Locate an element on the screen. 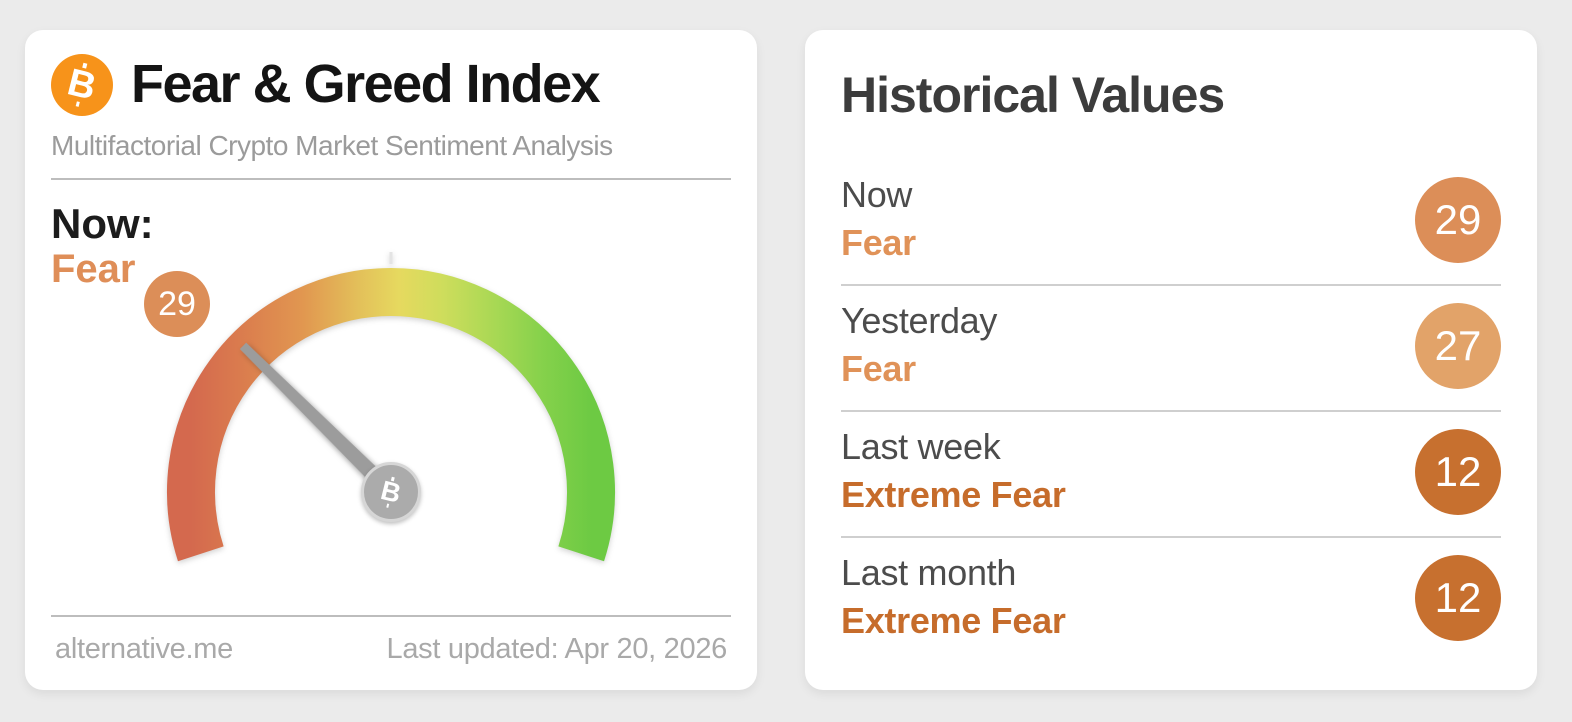 The height and width of the screenshot is (722, 1572). table-row: Yesterday Fear 27 is located at coordinates (1171, 349).